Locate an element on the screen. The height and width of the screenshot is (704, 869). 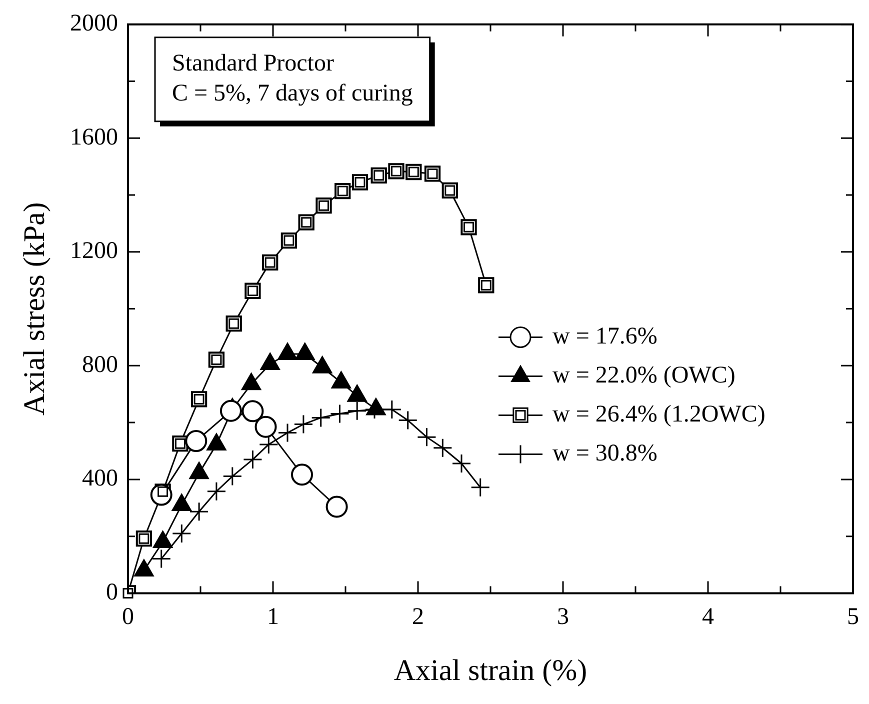
legend-label: w = 22.0% (OWC) is located at coordinates (644, 375).